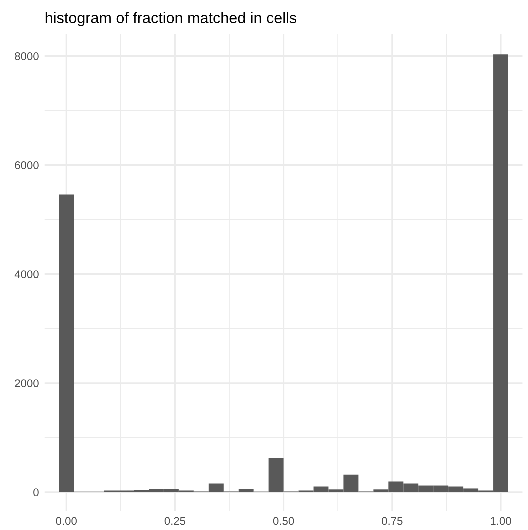 This screenshot has height=530, width=528. What do you see at coordinates (175, 521) in the screenshot?
I see `x-tick-label: 0.25` at bounding box center [175, 521].